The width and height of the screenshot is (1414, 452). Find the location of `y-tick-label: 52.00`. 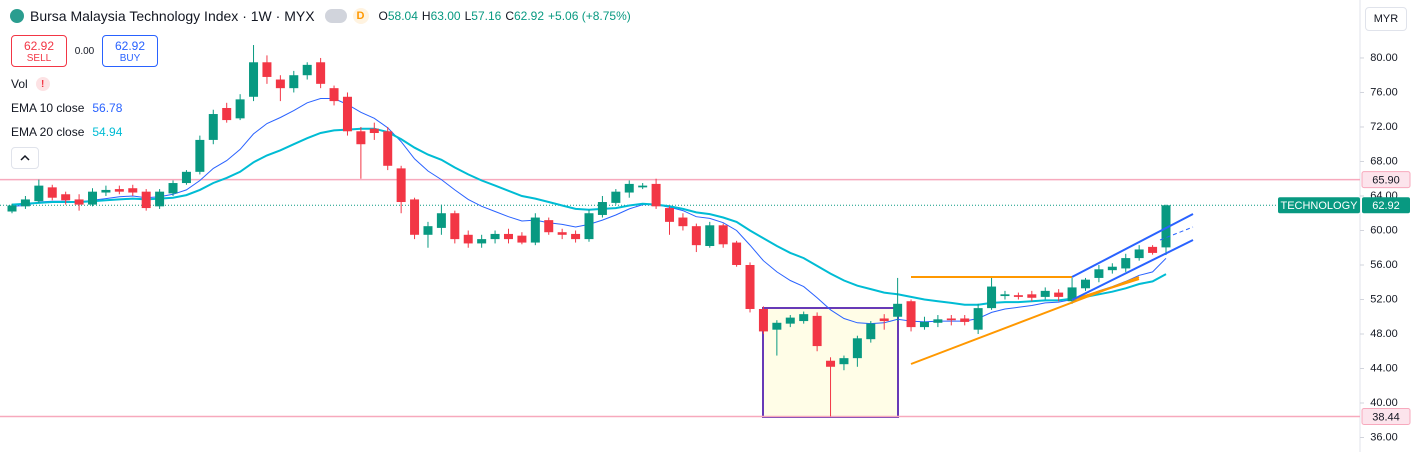

y-tick-label: 52.00 is located at coordinates (1384, 299).